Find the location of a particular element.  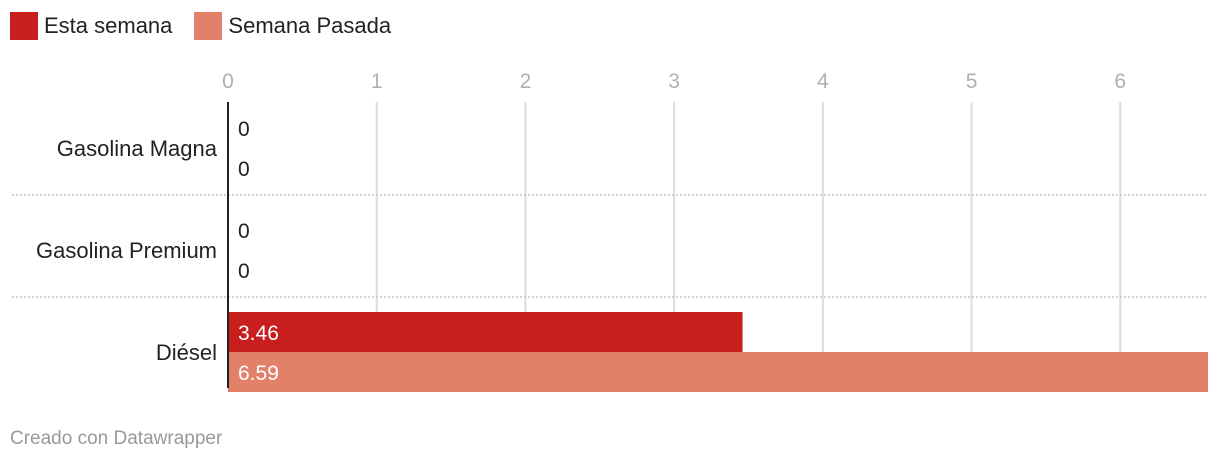

legend-item-semana-pasada: Semana Pasada is located at coordinates (292, 26).